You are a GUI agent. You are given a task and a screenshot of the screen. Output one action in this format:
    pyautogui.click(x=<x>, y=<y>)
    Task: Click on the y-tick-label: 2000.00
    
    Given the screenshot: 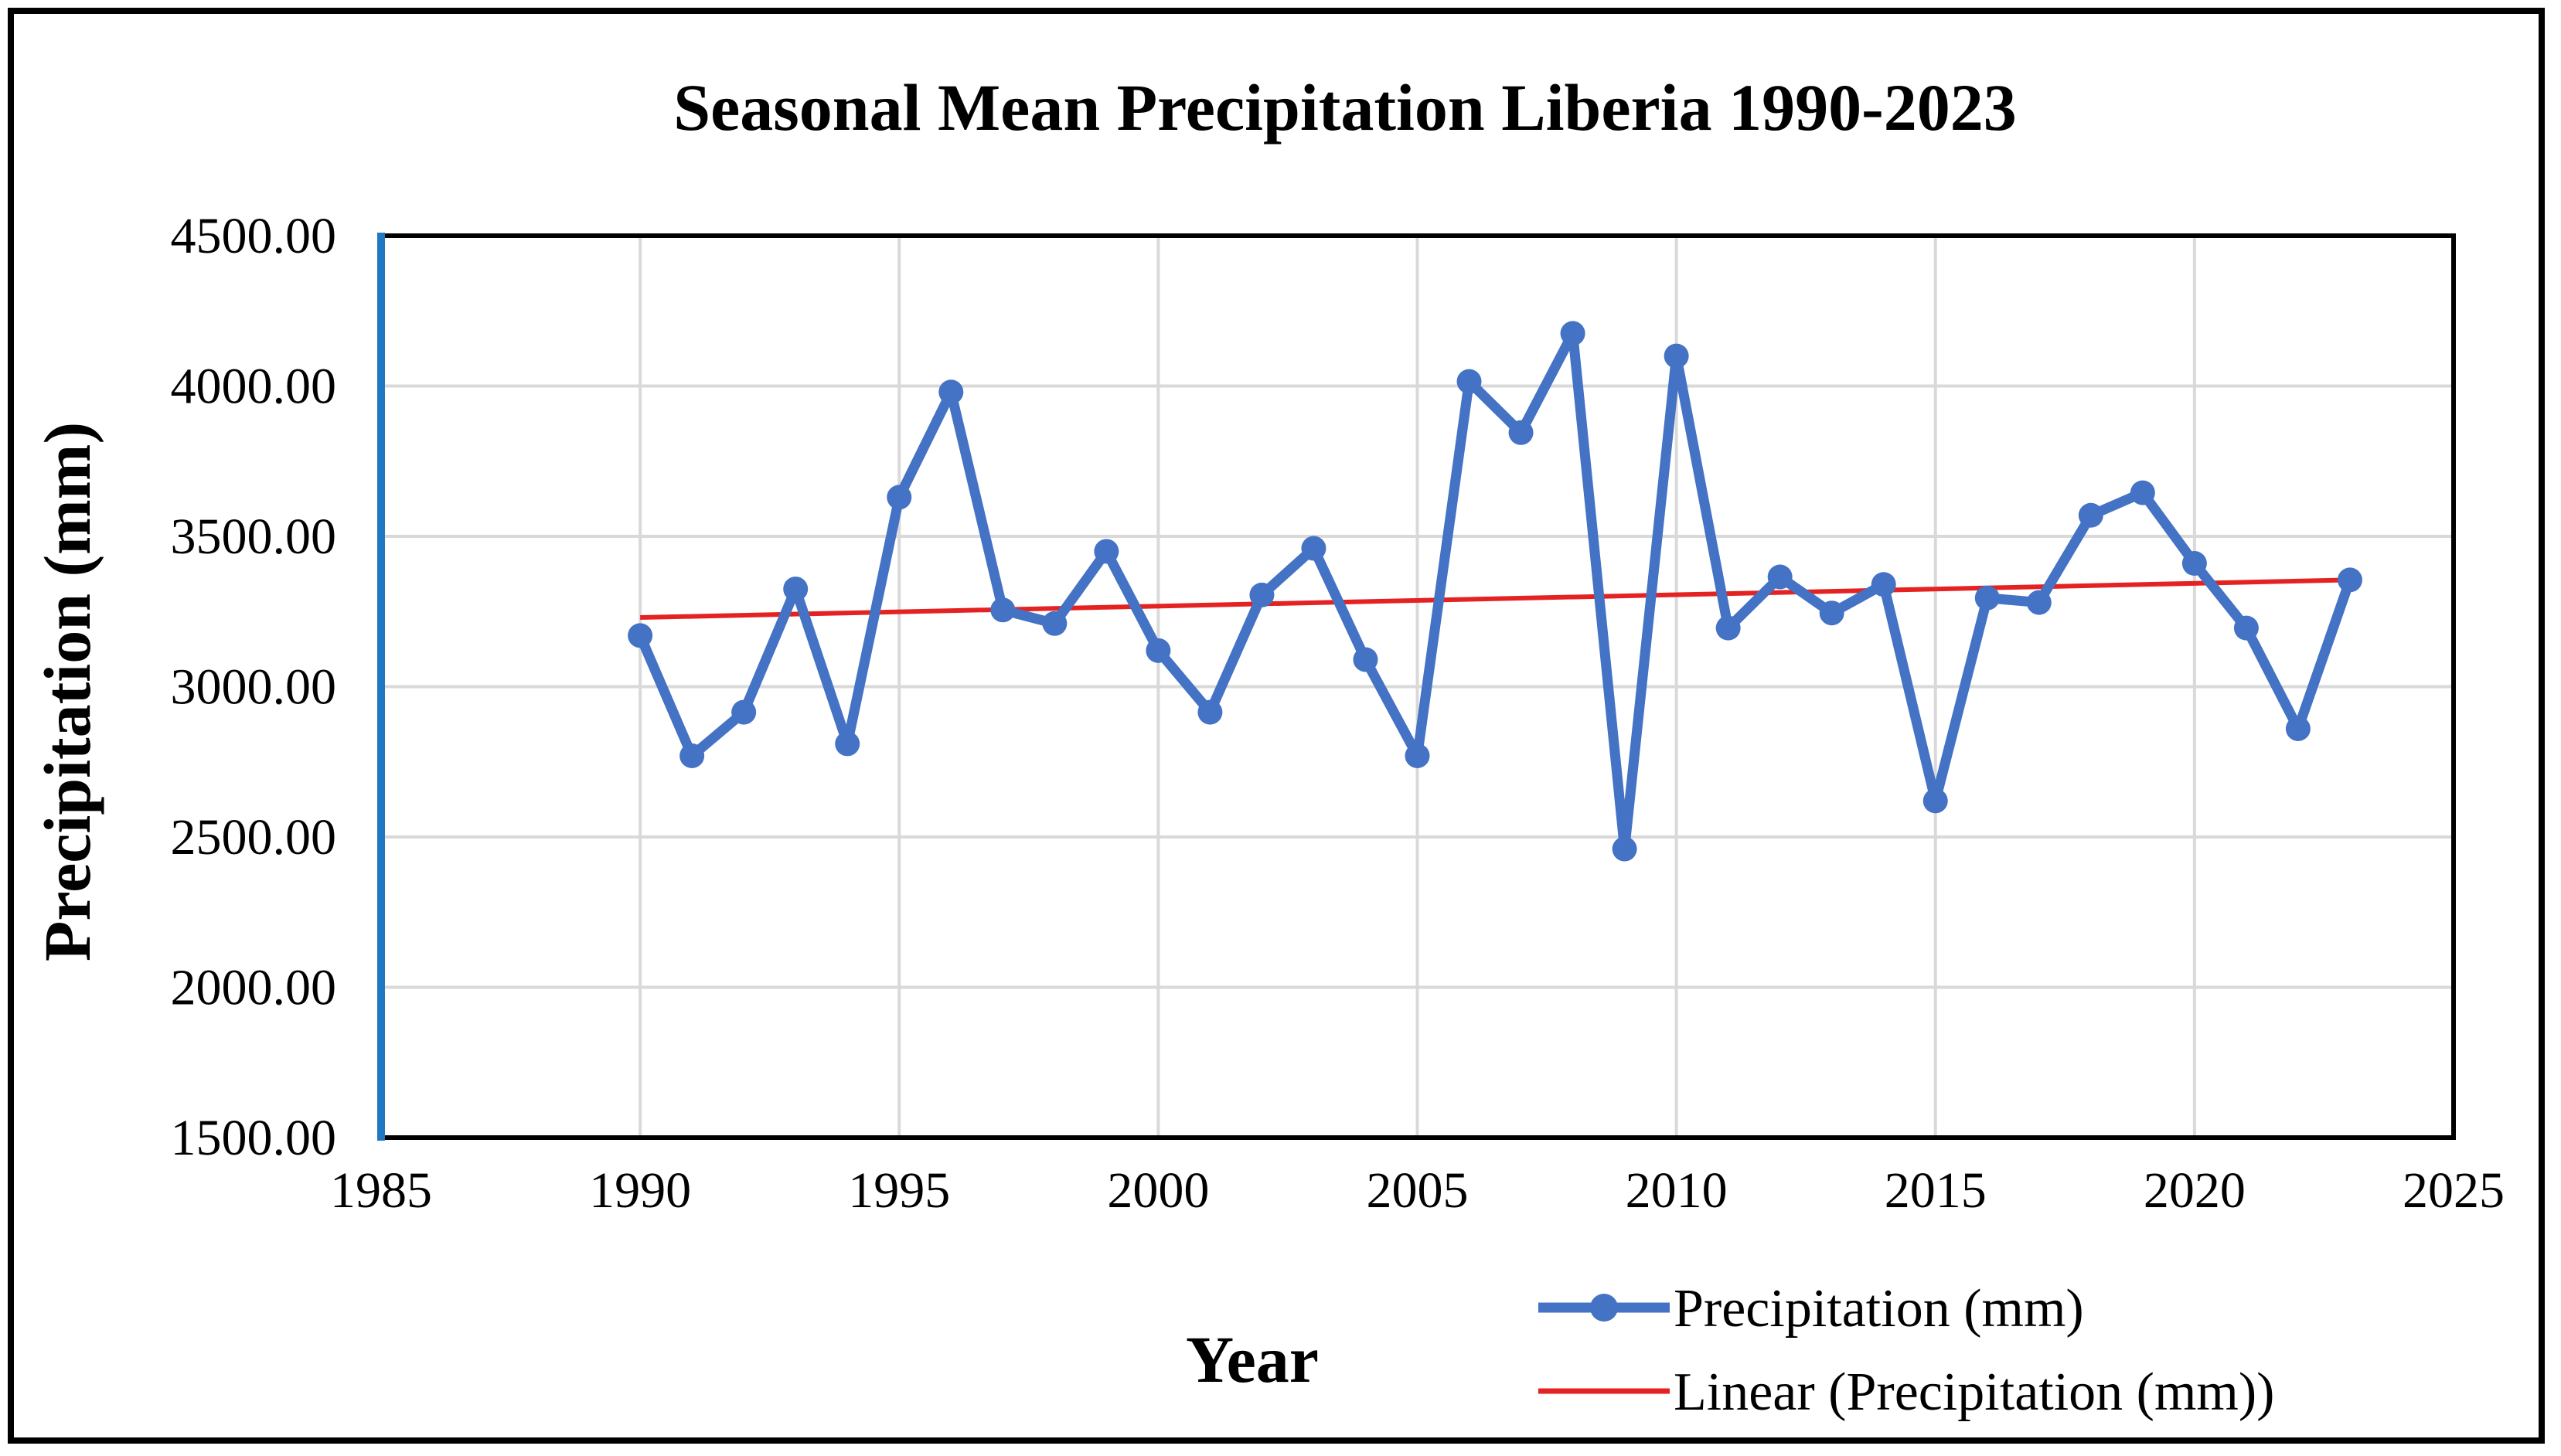 What is the action you would take?
    pyautogui.click(x=254, y=988)
    